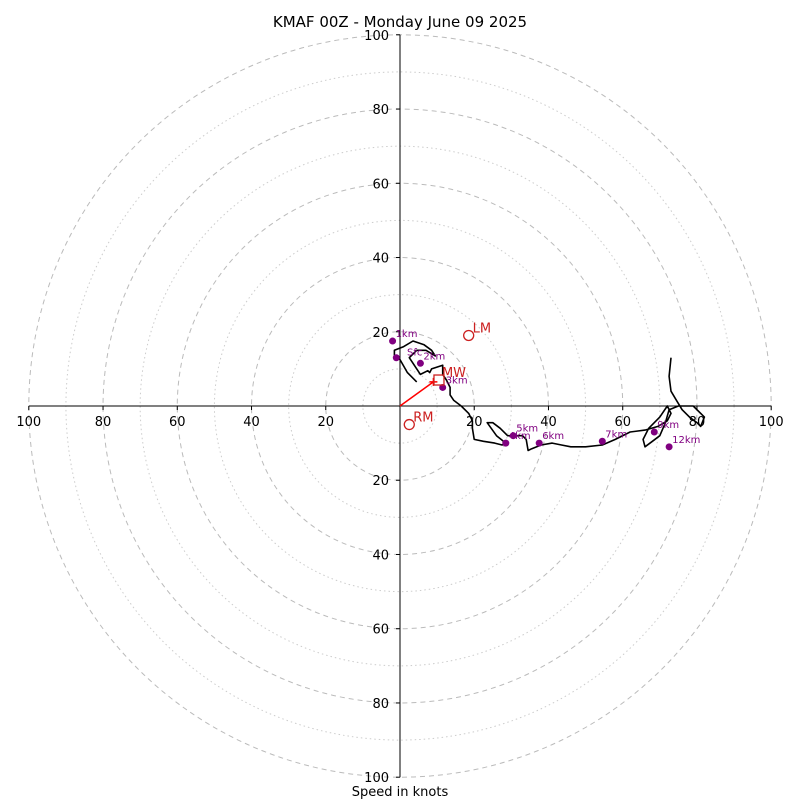 The width and height of the screenshot is (800, 800). I want to click on x-axis-label: Speed in knots, so click(400, 792).